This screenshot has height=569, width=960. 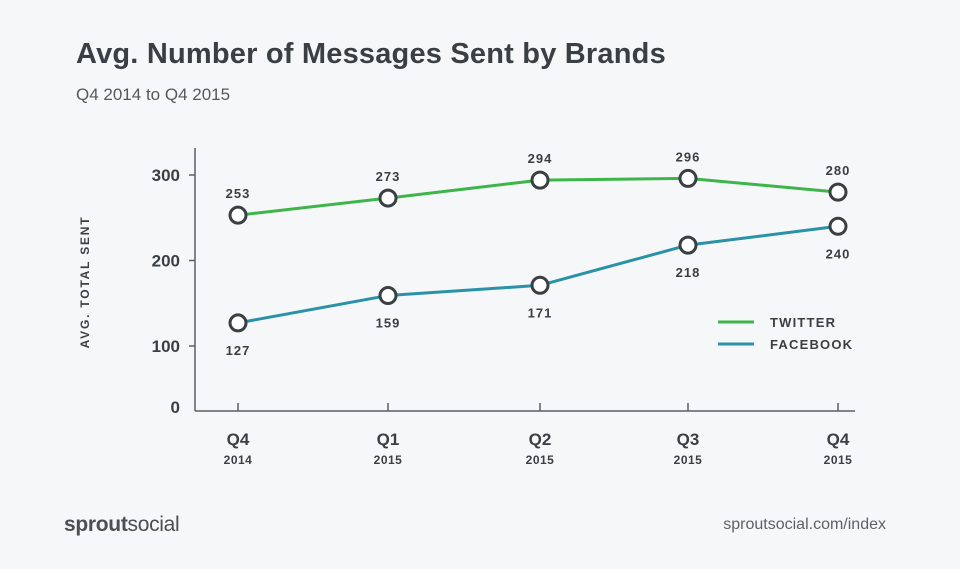 What do you see at coordinates (540, 158) in the screenshot?
I see `twitter-data-label: 294` at bounding box center [540, 158].